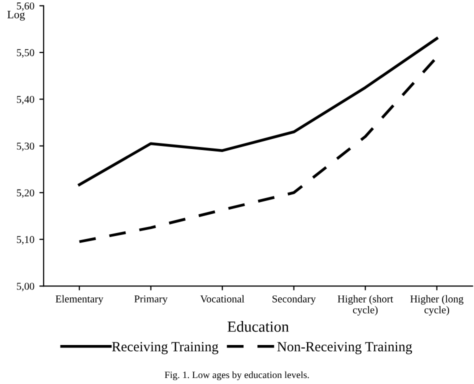 The width and height of the screenshot is (474, 384). Describe the element at coordinates (25, 287) in the screenshot. I see `y-tick-label: 5,00` at that location.